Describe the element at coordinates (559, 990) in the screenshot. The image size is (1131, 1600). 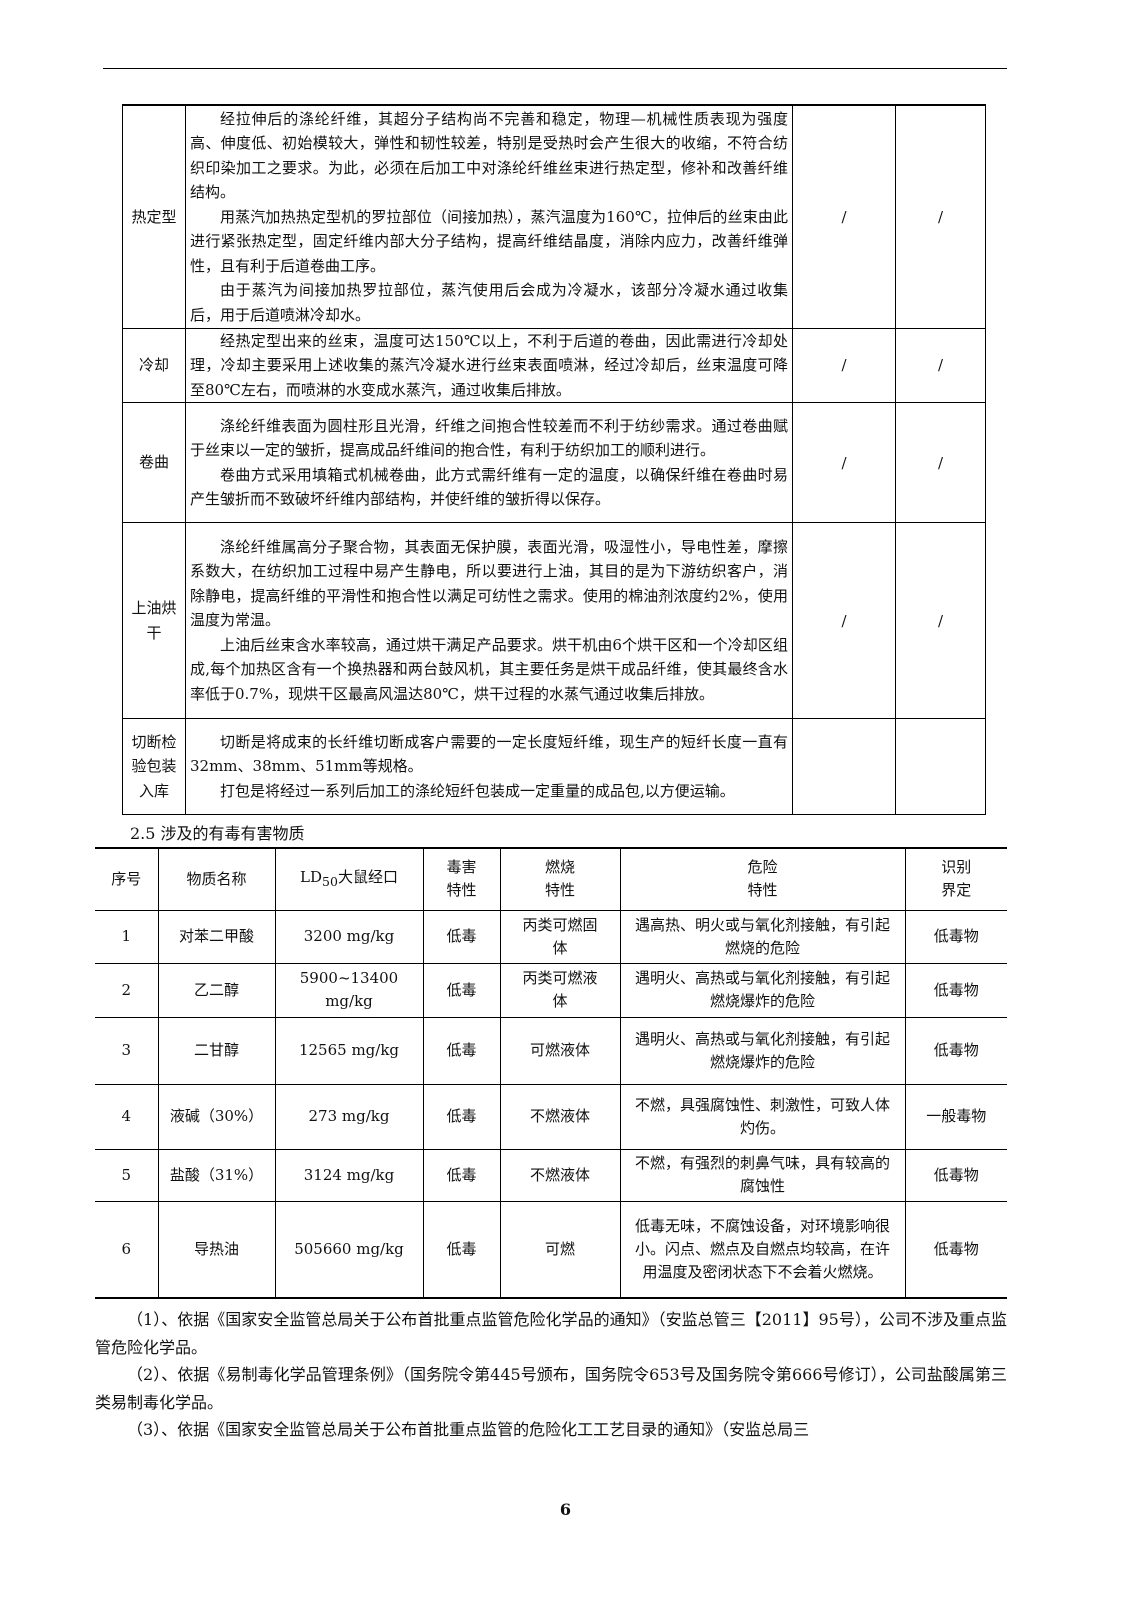
I see `cell-combustion: 丙类可燃液体` at that location.